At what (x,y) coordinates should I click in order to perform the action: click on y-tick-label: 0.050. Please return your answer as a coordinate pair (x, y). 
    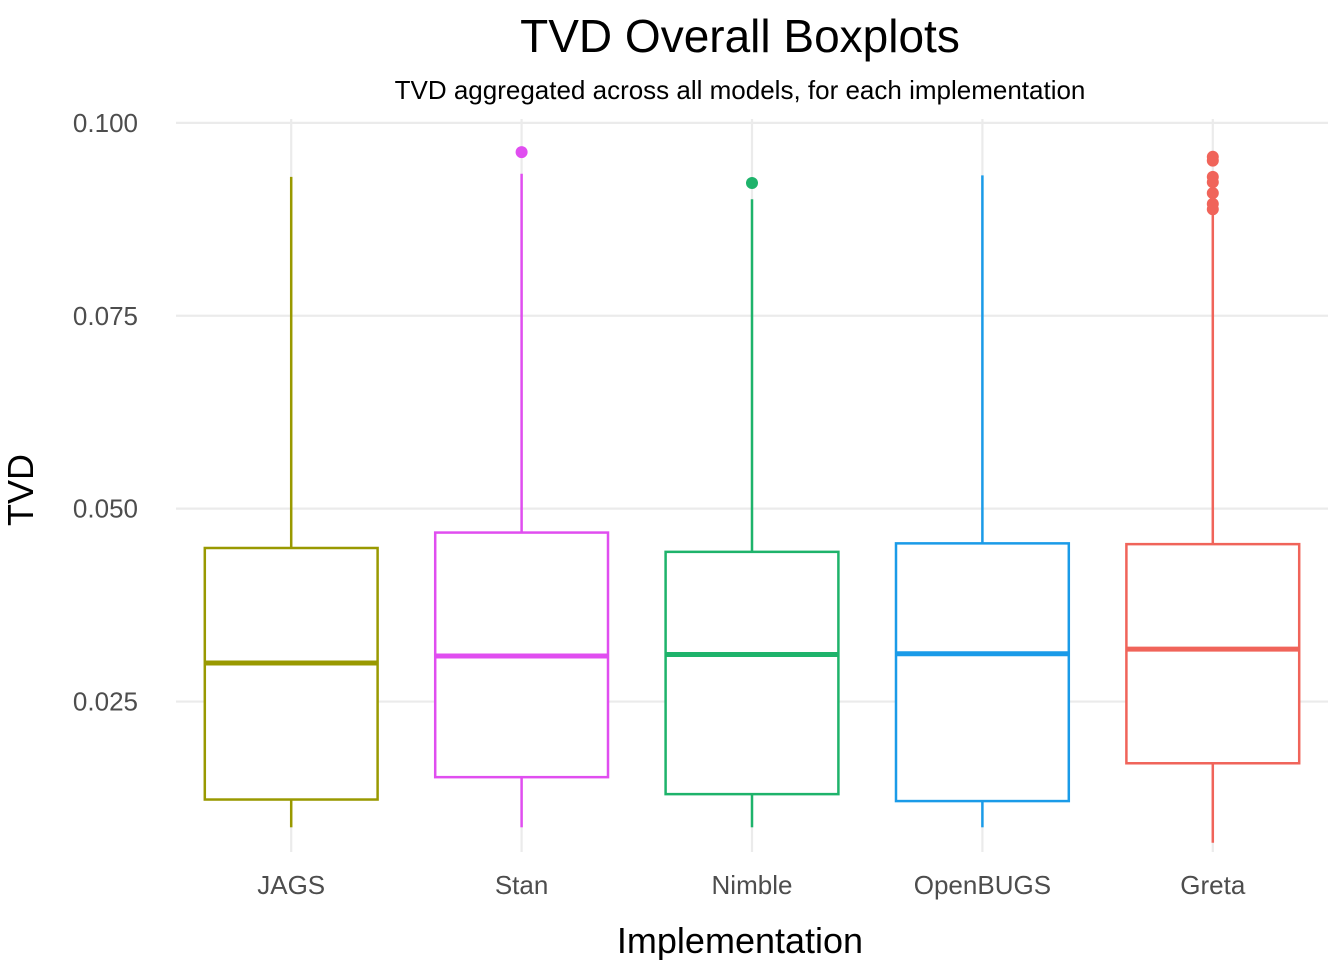
    Looking at the image, I should click on (105, 509).